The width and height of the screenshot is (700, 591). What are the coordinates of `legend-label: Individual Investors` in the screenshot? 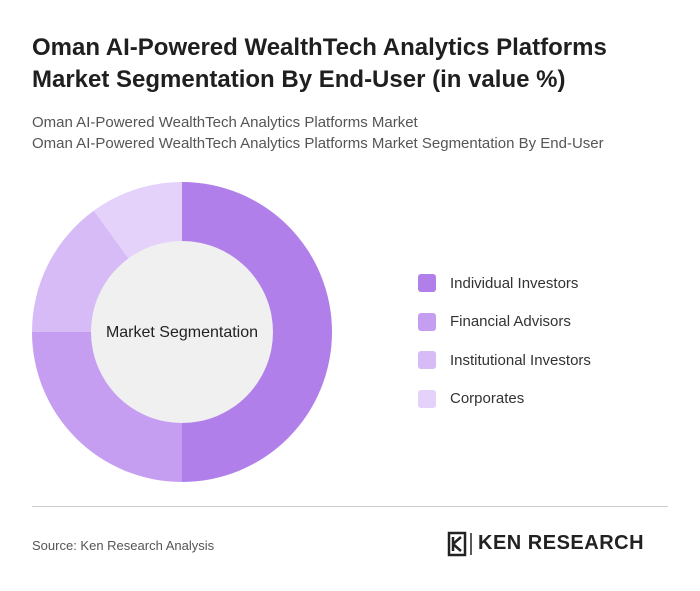 It's located at (514, 283).